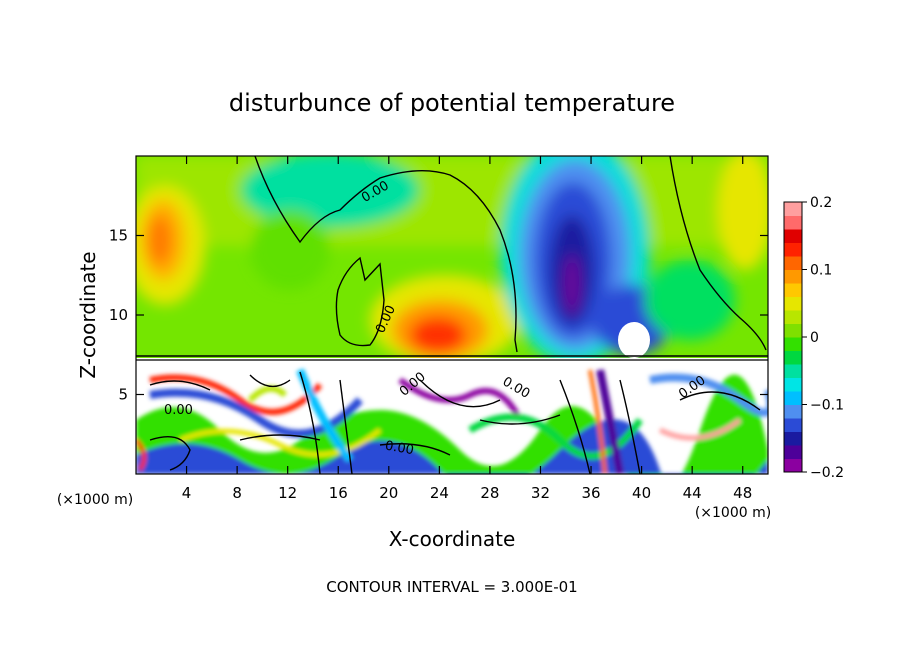 Image resolution: width=904 pixels, height=654 pixels. What do you see at coordinates (827, 406) in the screenshot?
I see `colorbar-tick-label: −0.1` at bounding box center [827, 406].